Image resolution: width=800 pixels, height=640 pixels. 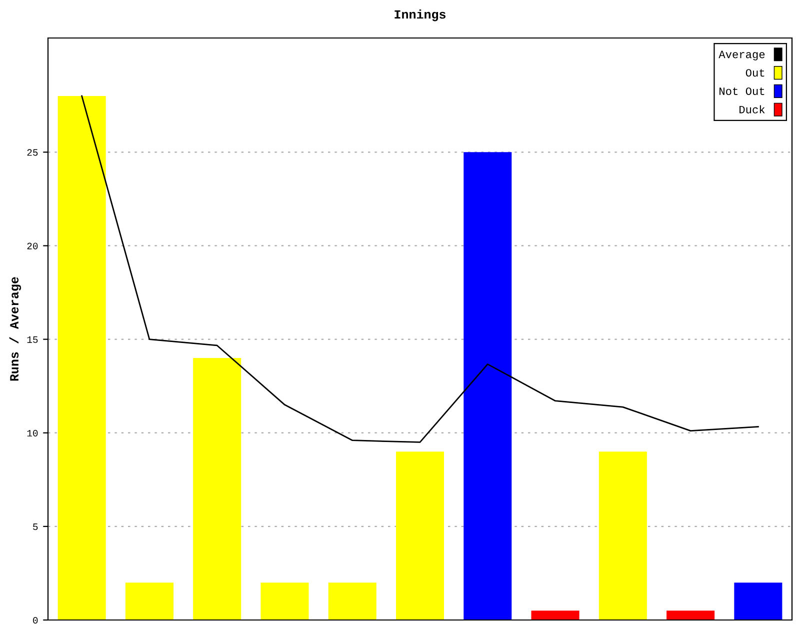 What do you see at coordinates (32, 246) in the screenshot?
I see `y-tick-label: 20` at bounding box center [32, 246].